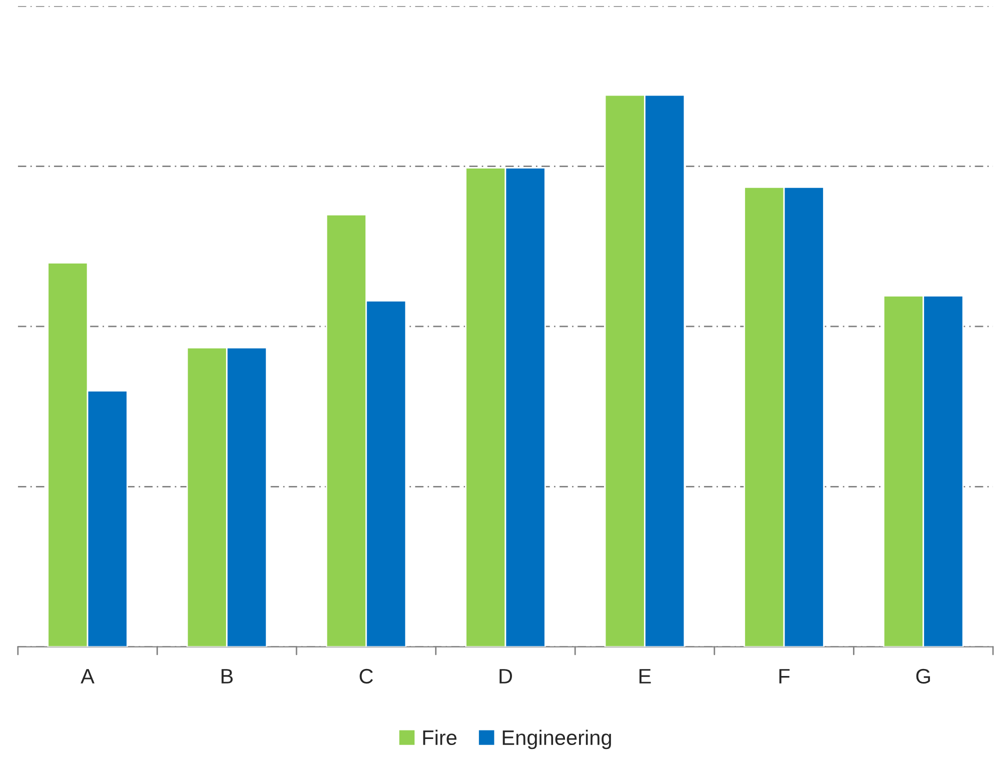 This screenshot has width=995, height=770. What do you see at coordinates (923, 676) in the screenshot?
I see `x-tick-label: G` at bounding box center [923, 676].